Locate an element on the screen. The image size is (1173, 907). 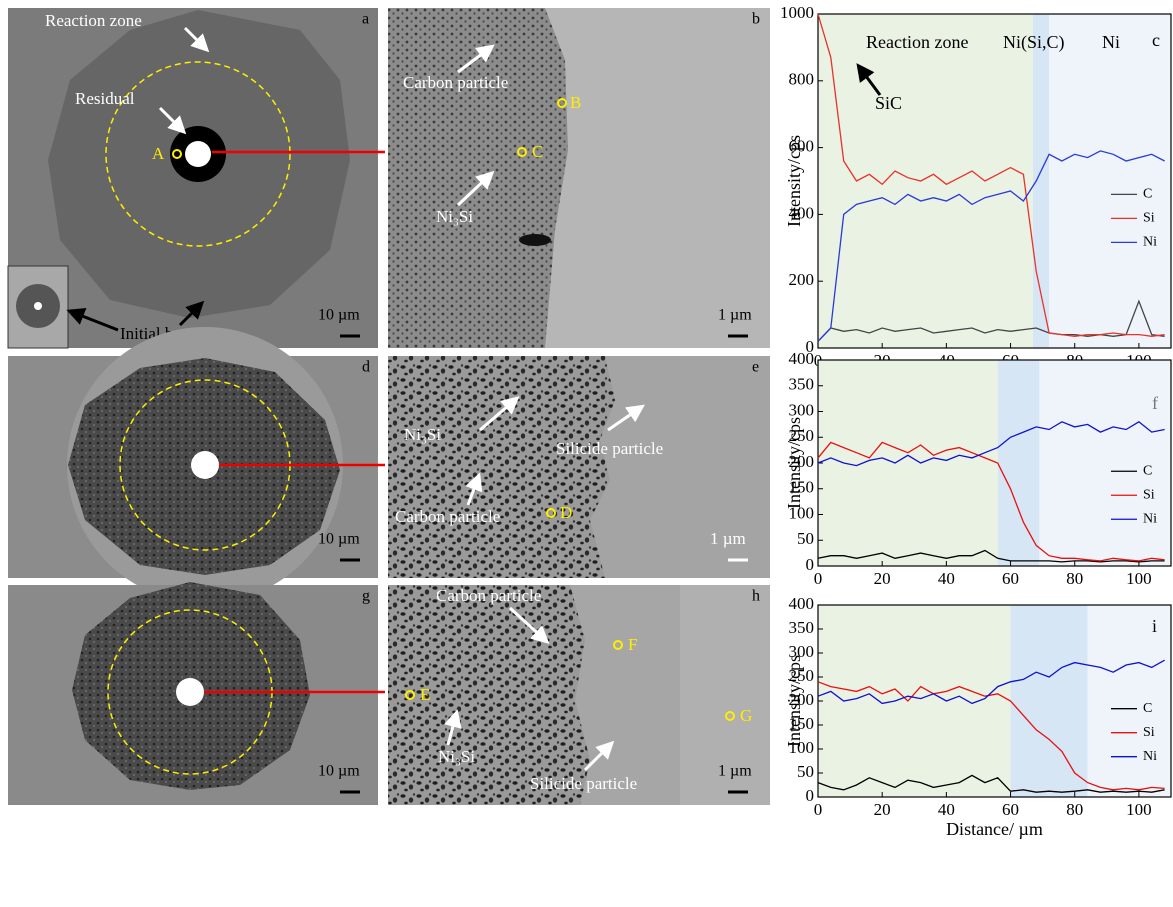
y-tick-label: 100 is located at coordinates (802, 747).